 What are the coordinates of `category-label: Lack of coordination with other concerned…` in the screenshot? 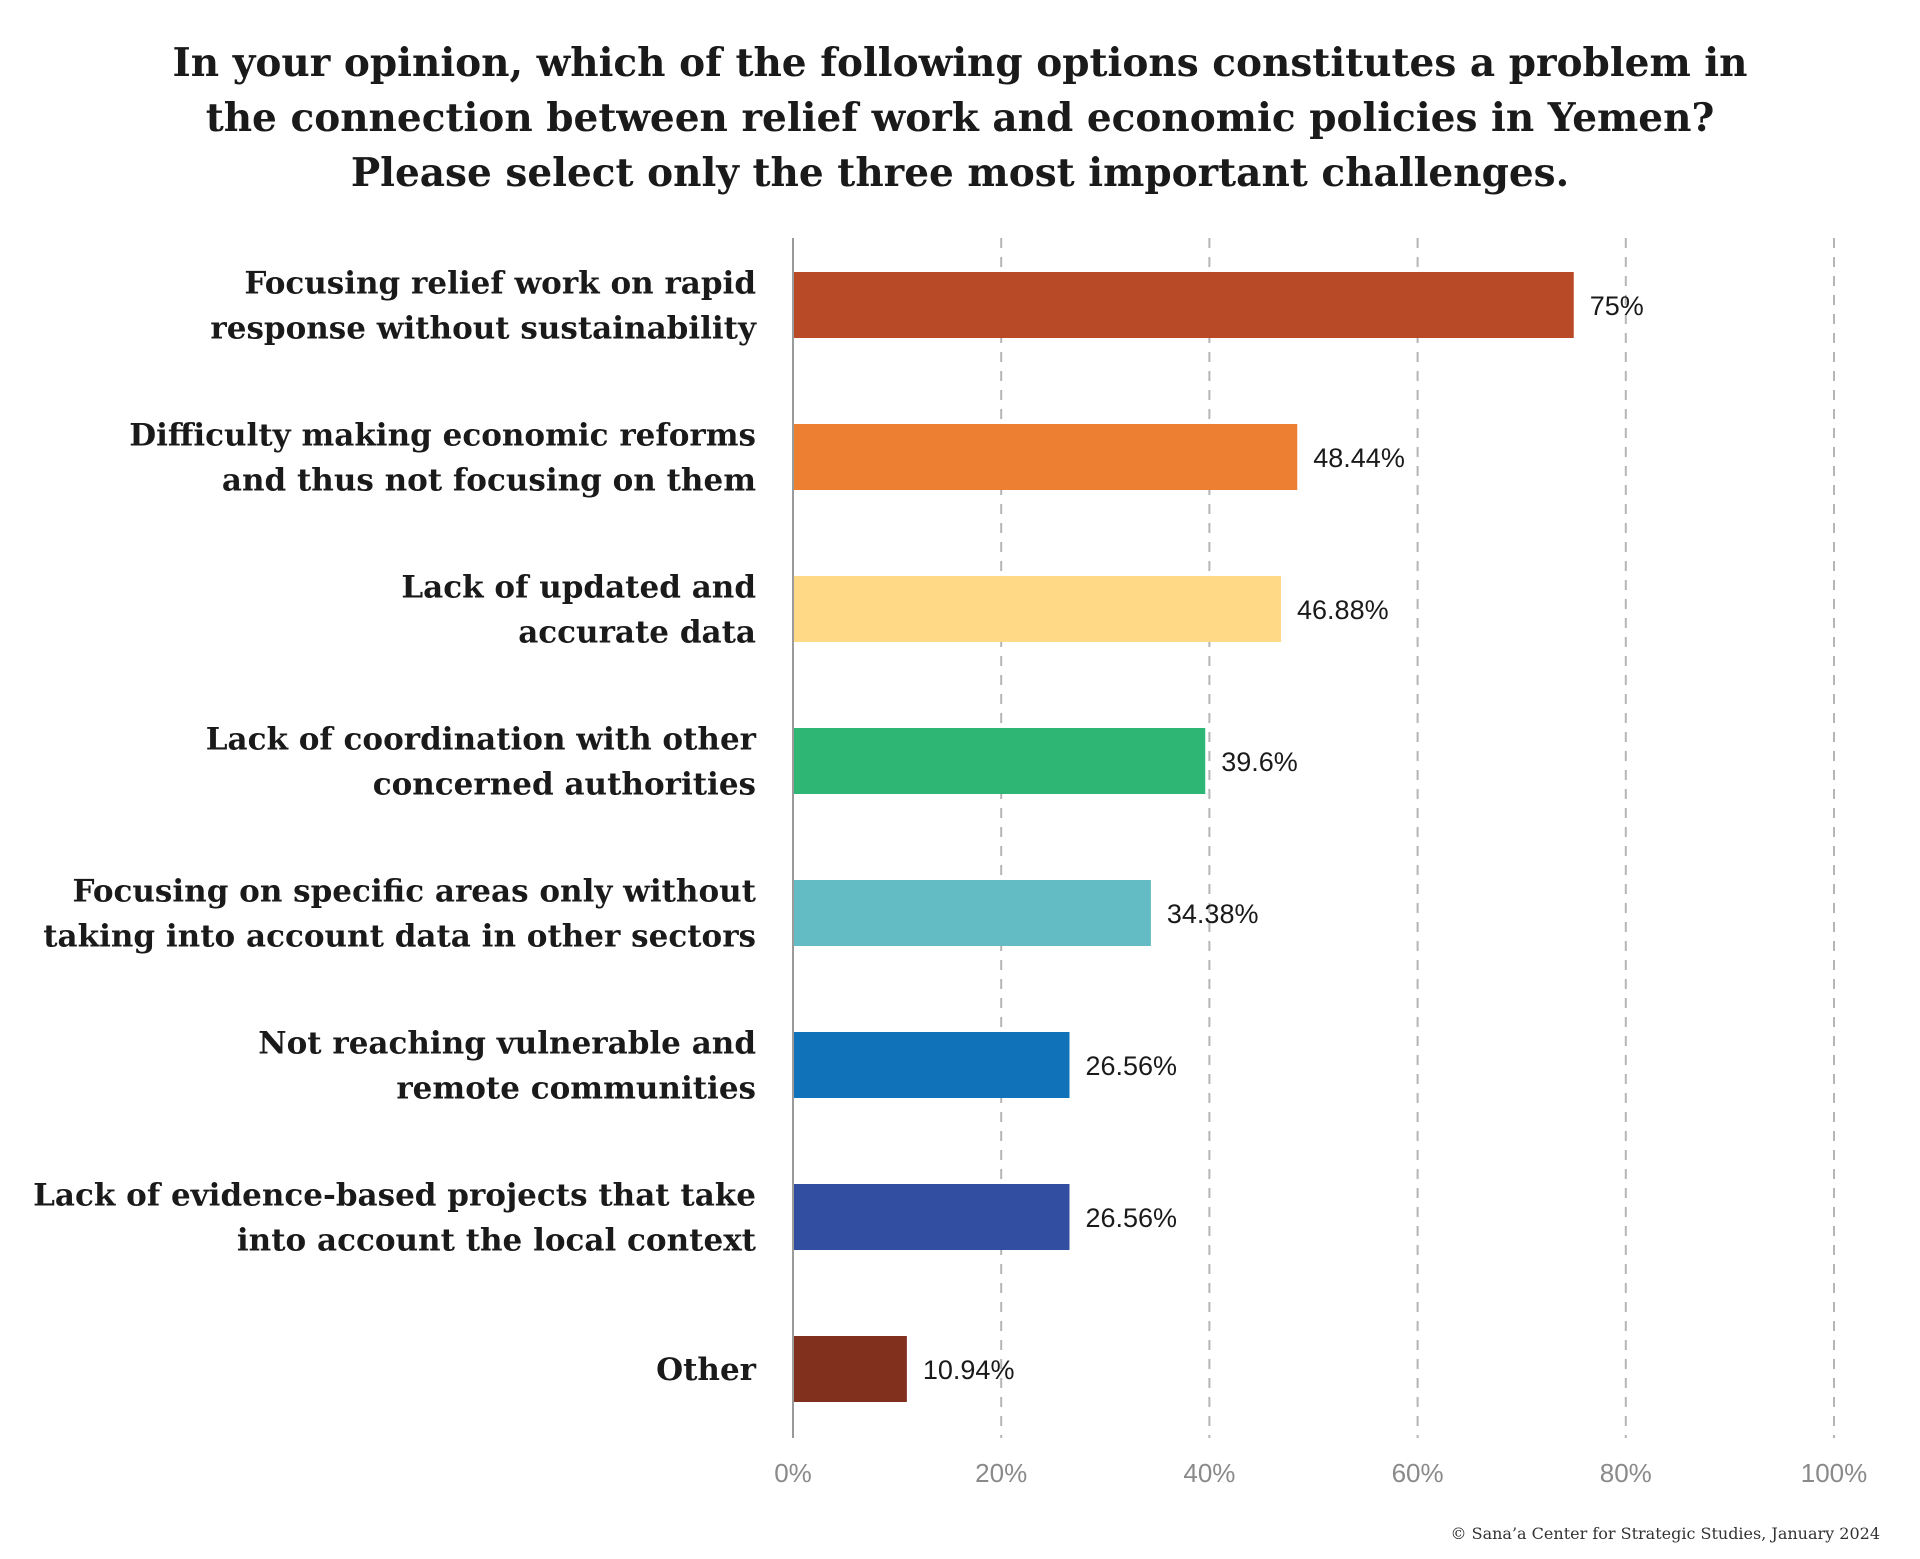 It's located at (481, 762).